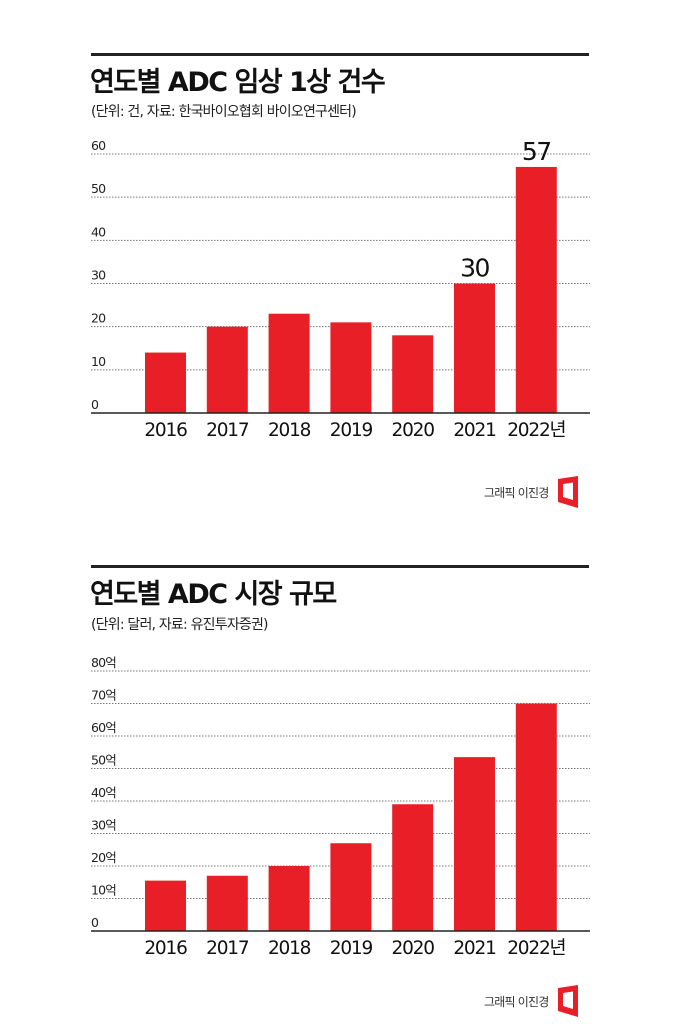 The height and width of the screenshot is (1024, 685). What do you see at coordinates (98, 188) in the screenshot?
I see `y-tick-label: 50` at bounding box center [98, 188].